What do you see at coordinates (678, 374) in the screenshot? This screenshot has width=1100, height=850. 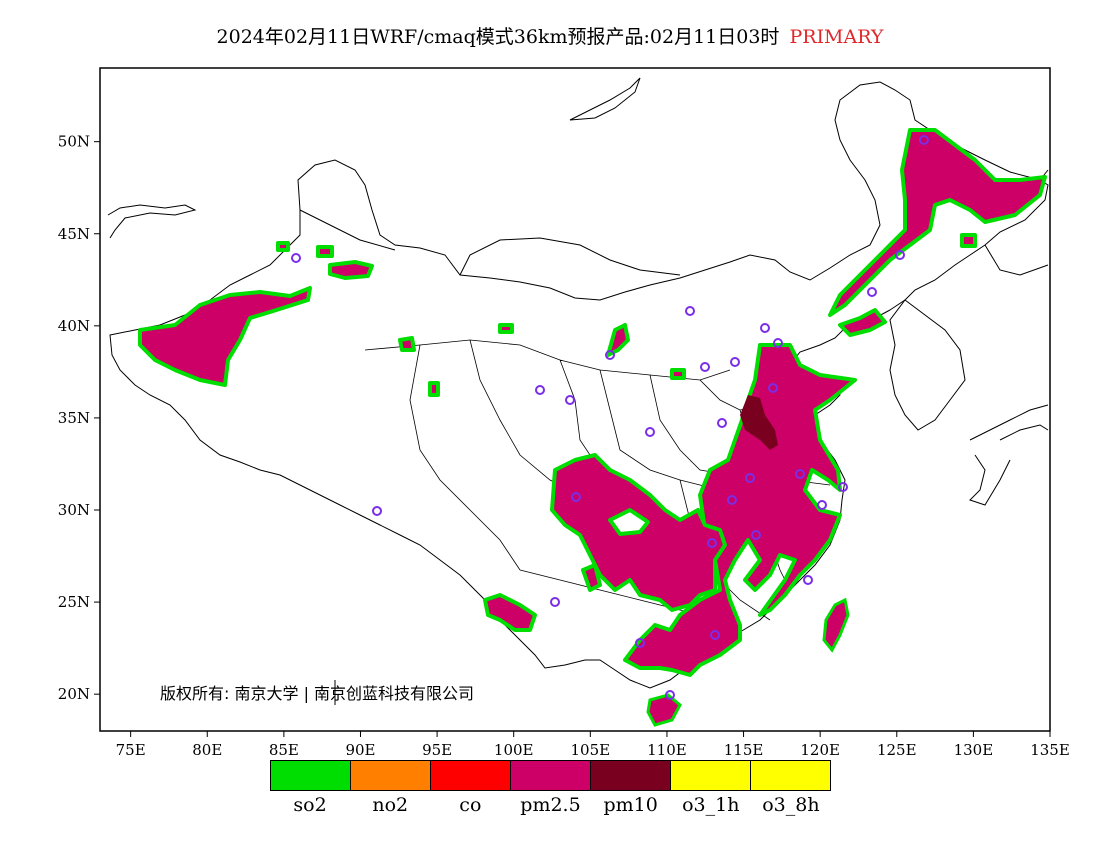 I see `pm25-region-shaanxi` at bounding box center [678, 374].